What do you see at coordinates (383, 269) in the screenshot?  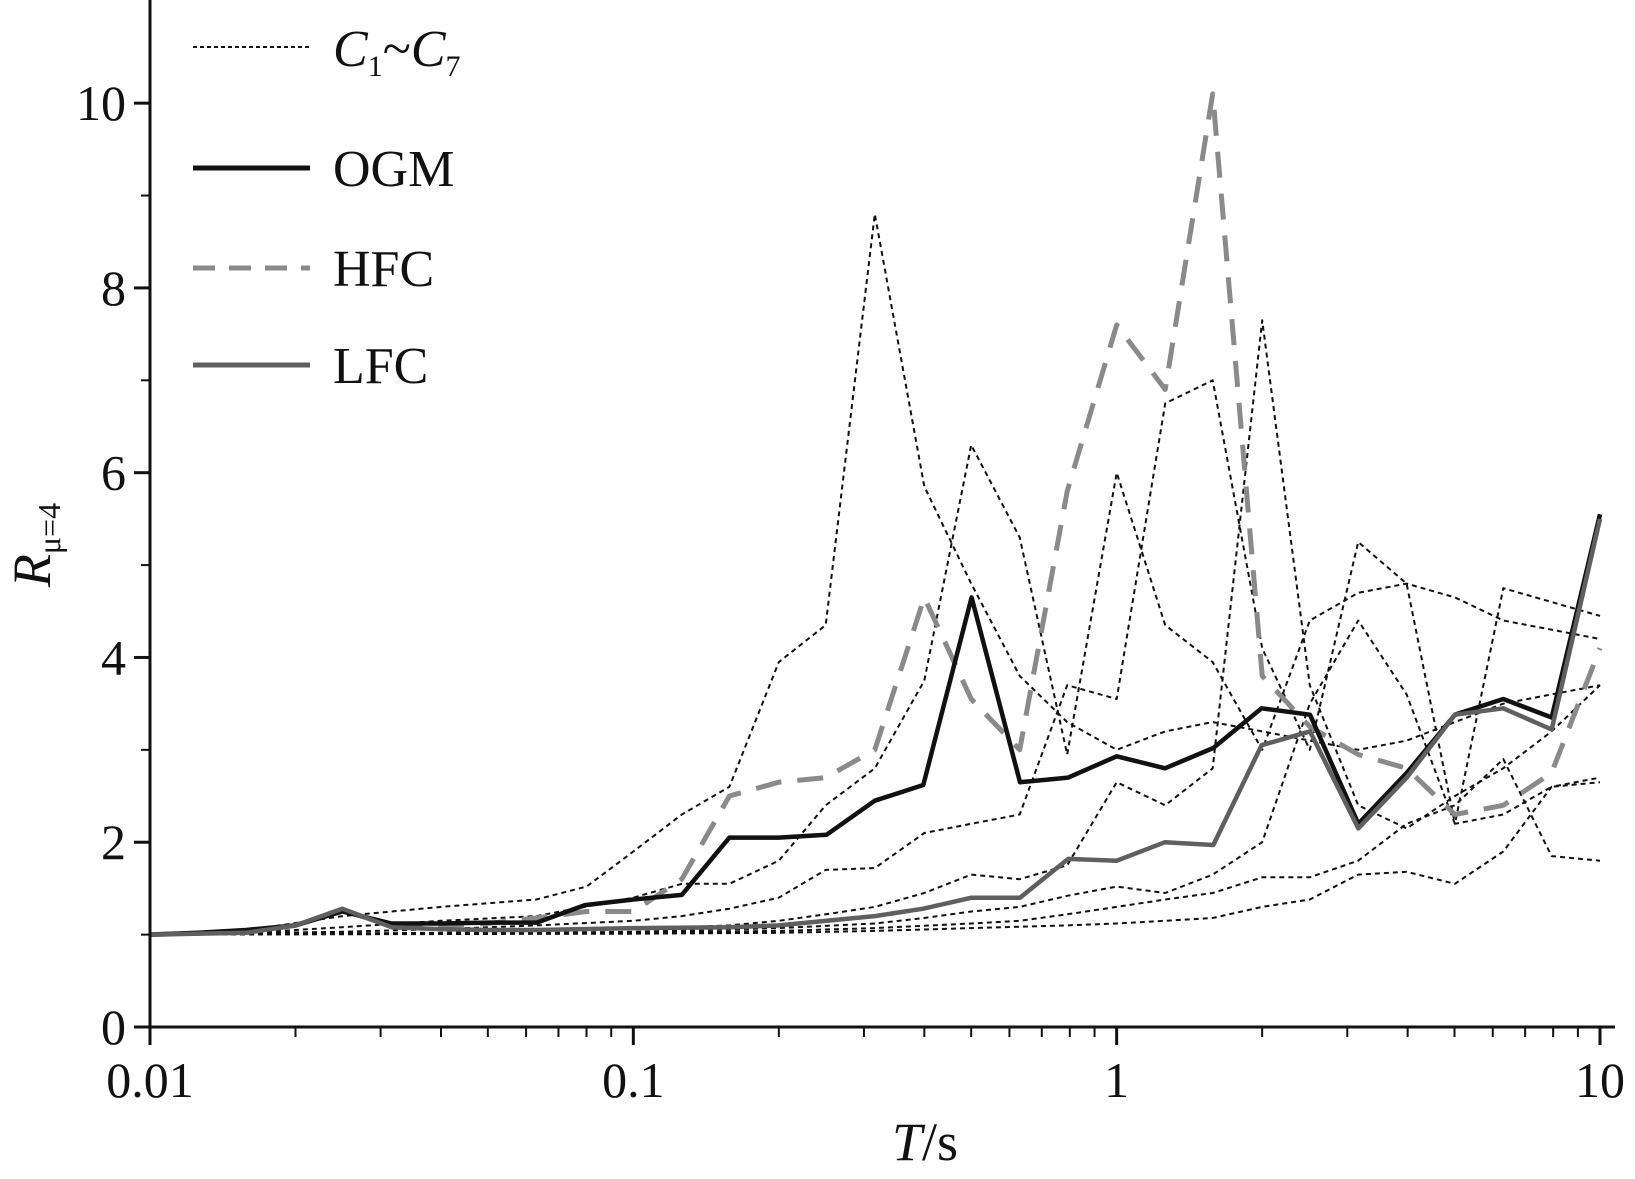 I see `legend-label-hfc: HFC` at bounding box center [383, 269].